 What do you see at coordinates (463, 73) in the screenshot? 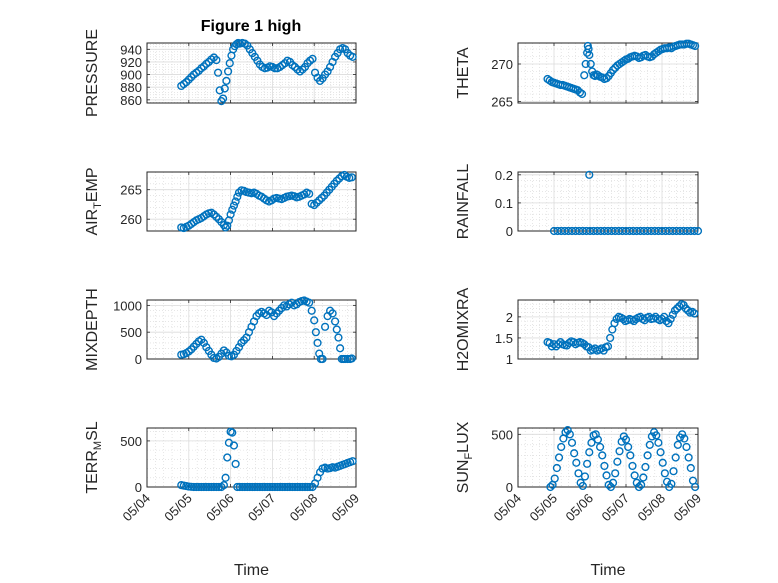
I see `y-axis-label: THETA` at bounding box center [463, 73].